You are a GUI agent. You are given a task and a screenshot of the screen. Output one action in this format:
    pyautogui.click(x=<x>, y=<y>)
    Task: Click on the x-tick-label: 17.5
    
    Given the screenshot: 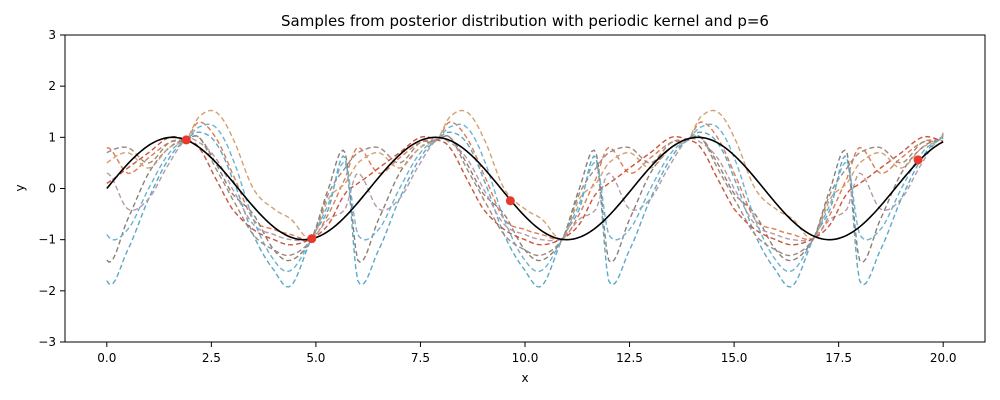 What is the action you would take?
    pyautogui.click(x=838, y=358)
    